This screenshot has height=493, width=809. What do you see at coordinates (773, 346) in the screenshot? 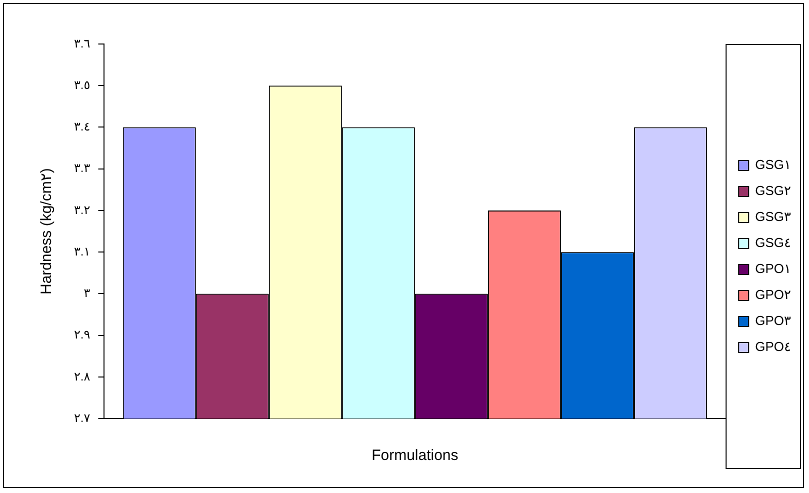
I see `legend-label: GPO٤` at bounding box center [773, 346].